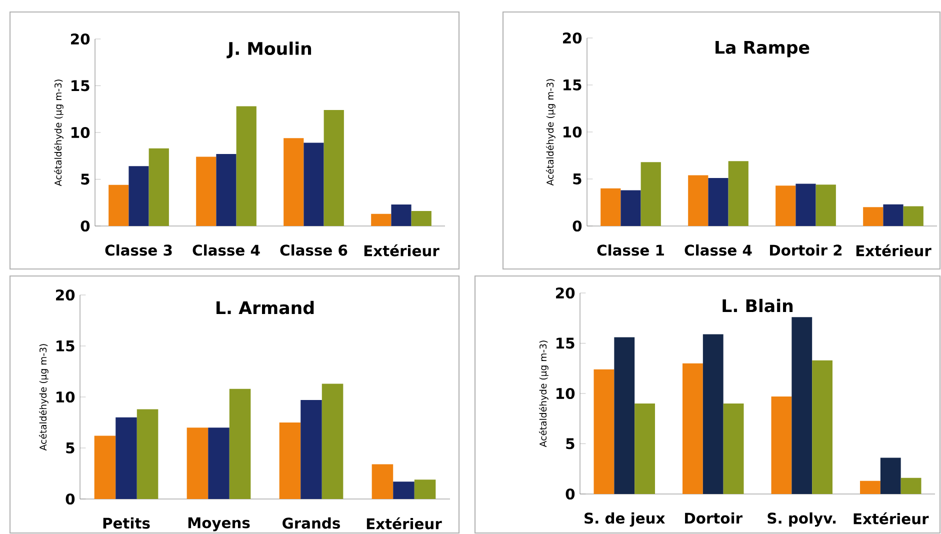  Describe the element at coordinates (802, 519) in the screenshot. I see `x-tick-label: S. polyv.` at that location.